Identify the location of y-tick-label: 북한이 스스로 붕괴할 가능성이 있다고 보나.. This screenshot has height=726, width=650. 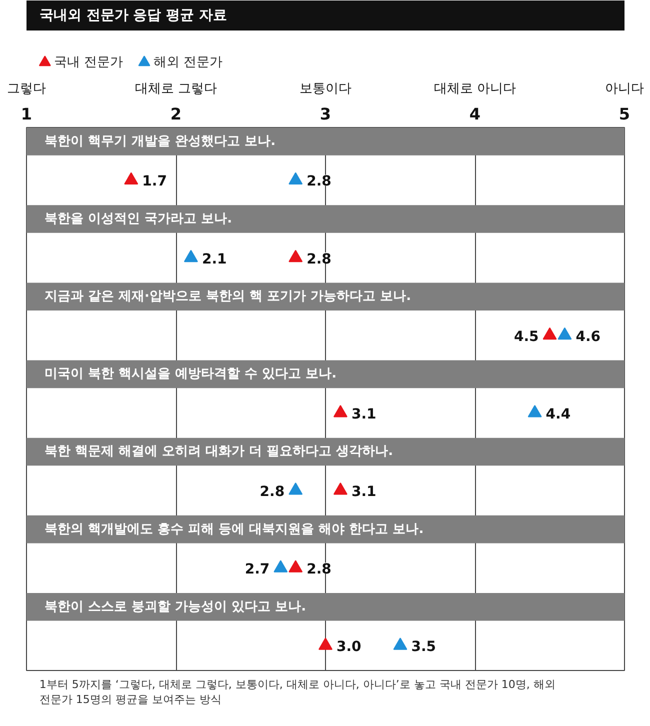
(175, 606).